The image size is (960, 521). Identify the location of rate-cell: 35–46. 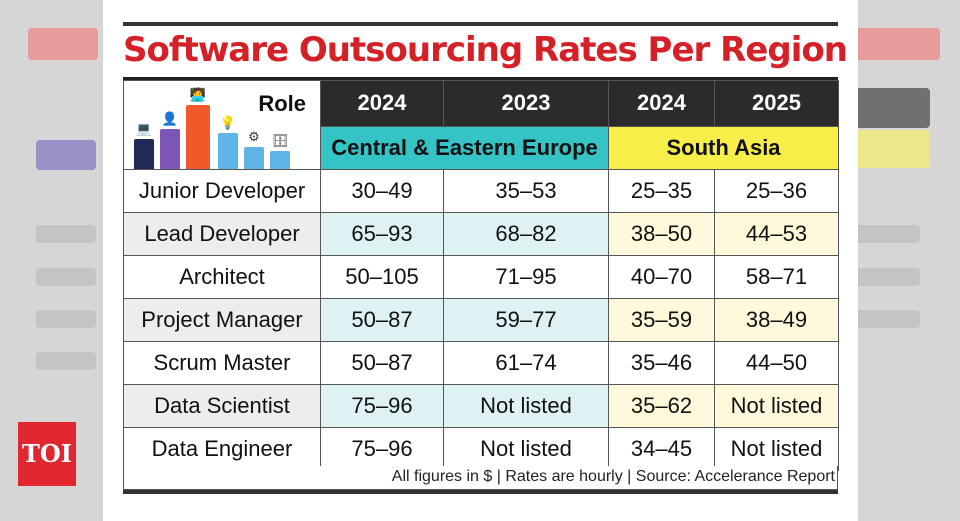
(661, 363).